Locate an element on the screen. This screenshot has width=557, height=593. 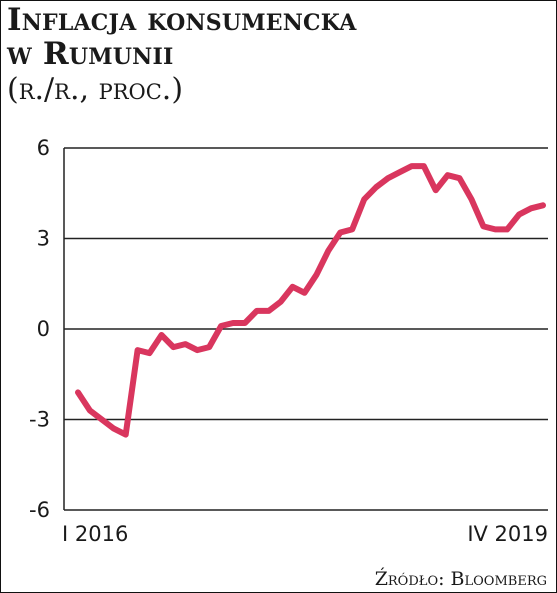
x-axis: I 2016 IV 2019 is located at coordinates (305, 534).